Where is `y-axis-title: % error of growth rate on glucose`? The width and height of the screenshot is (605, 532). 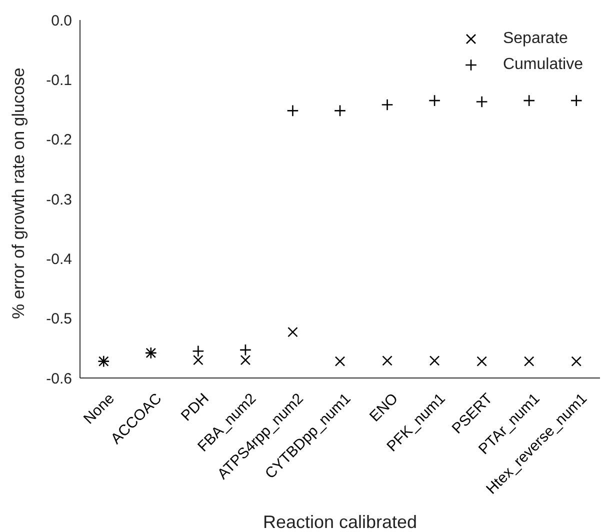 y-axis-title: % error of growth rate on glucose is located at coordinates (18, 193).